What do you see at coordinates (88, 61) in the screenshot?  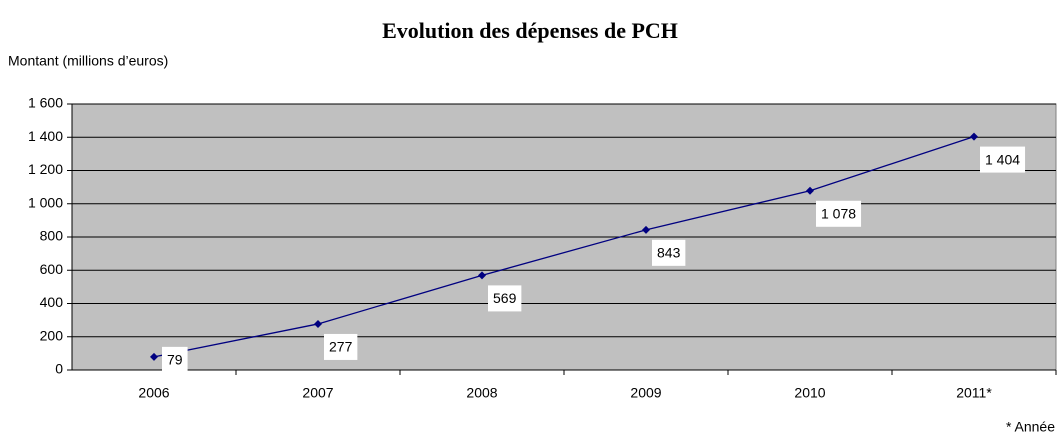 I see `y-axis-label: Montant (millions d’euros)` at bounding box center [88, 61].